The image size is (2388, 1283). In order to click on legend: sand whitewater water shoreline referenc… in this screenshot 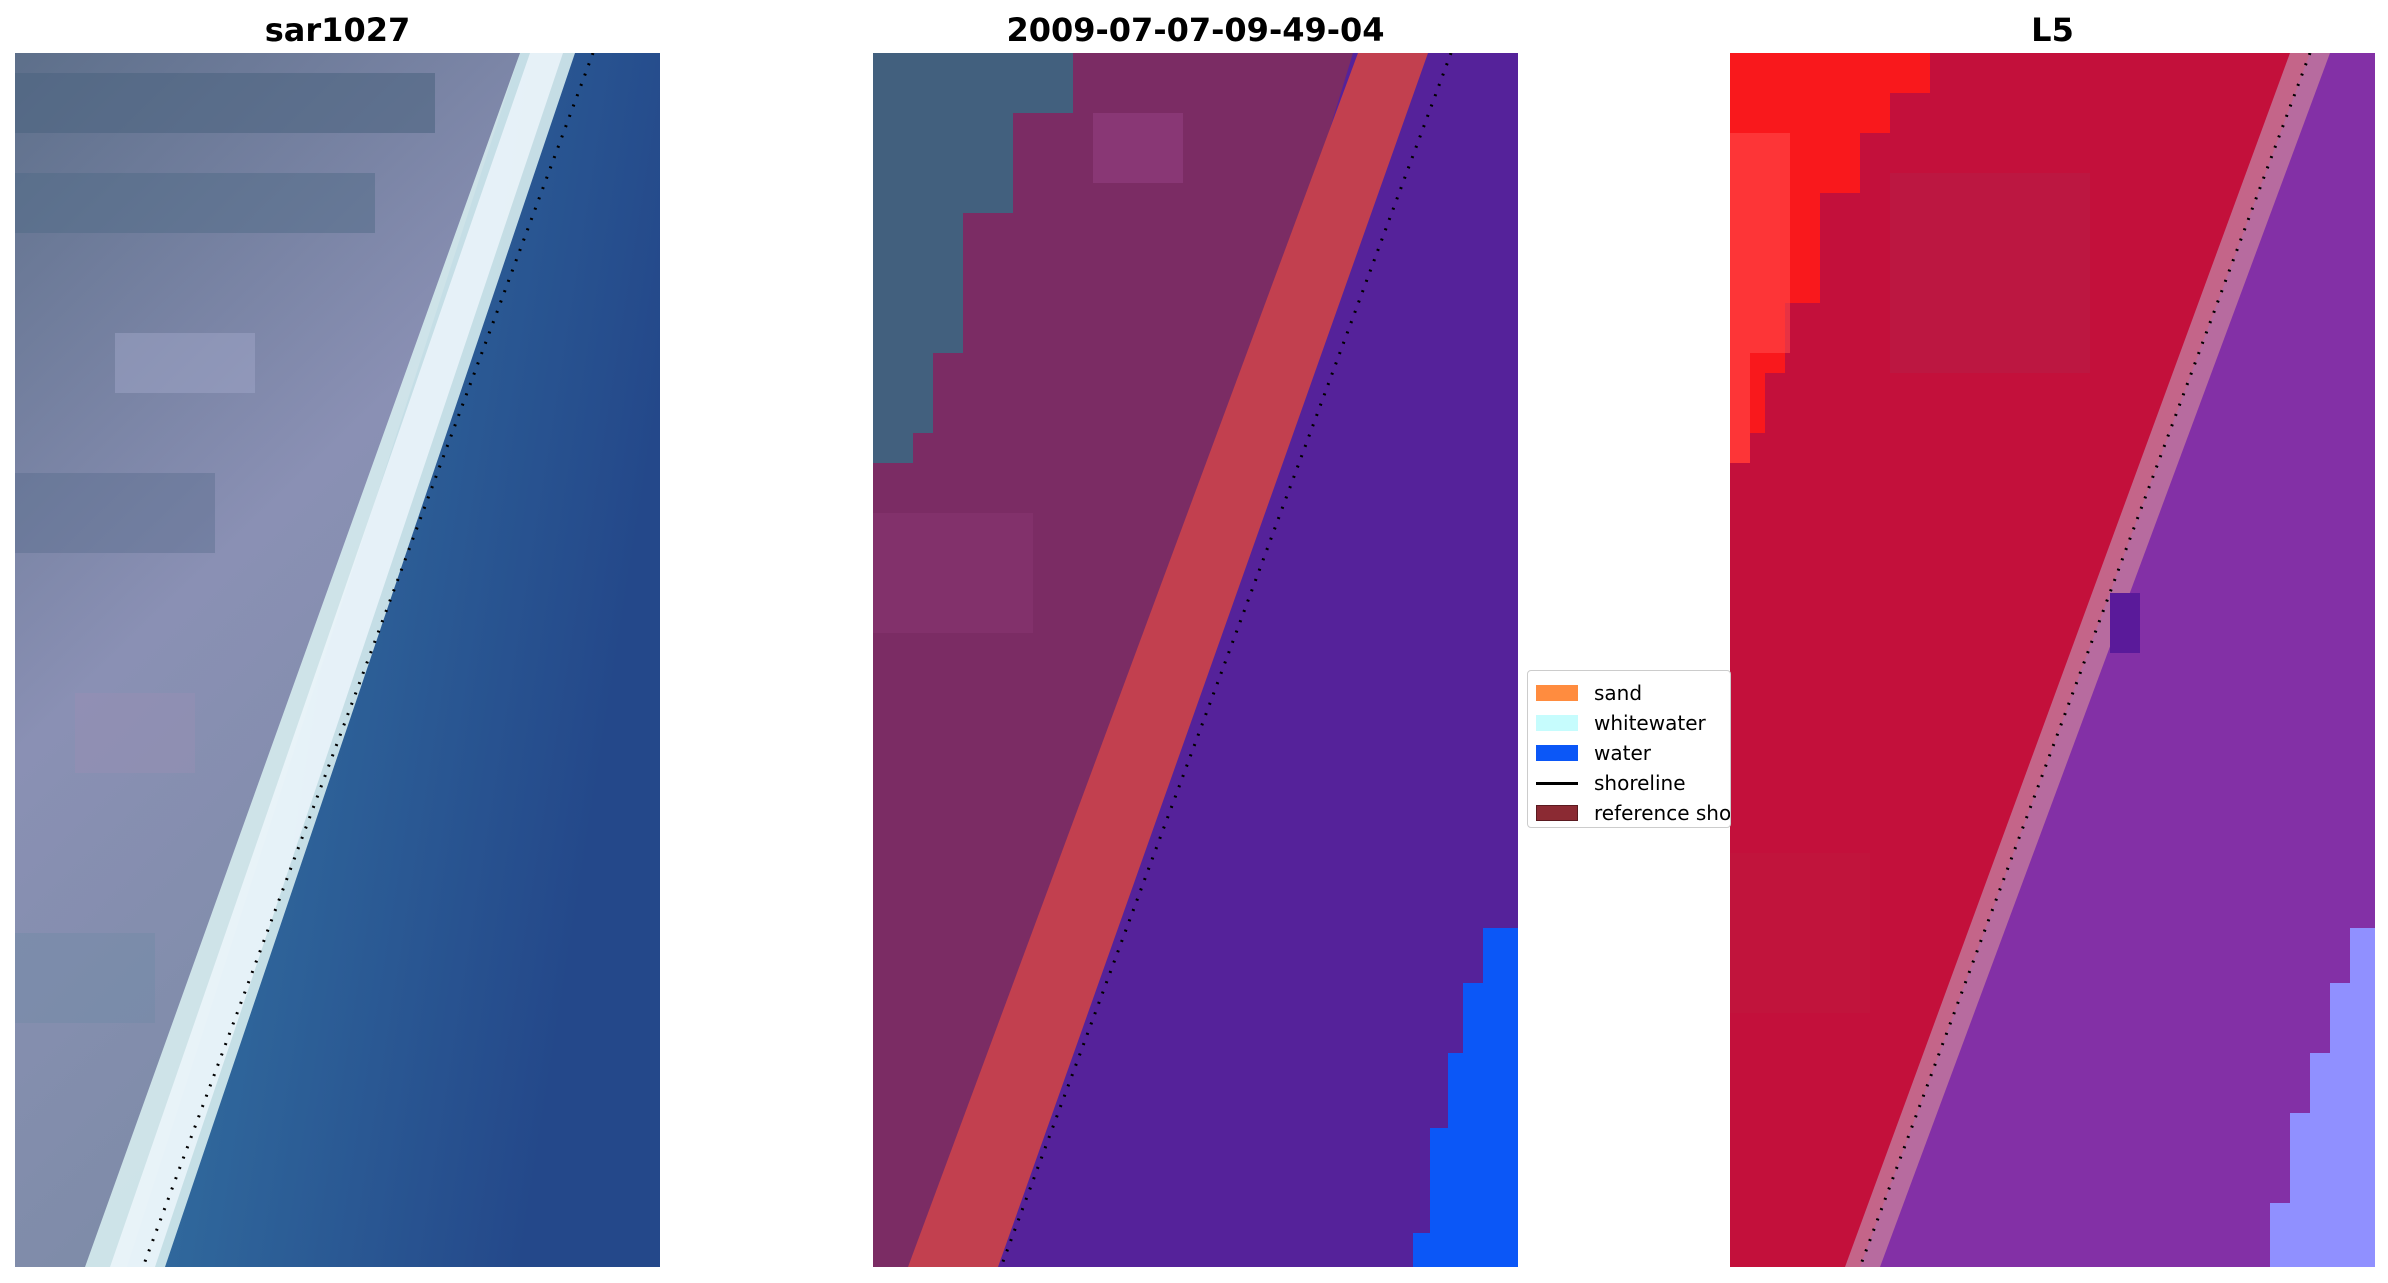, I will do `click(1629, 749)`.